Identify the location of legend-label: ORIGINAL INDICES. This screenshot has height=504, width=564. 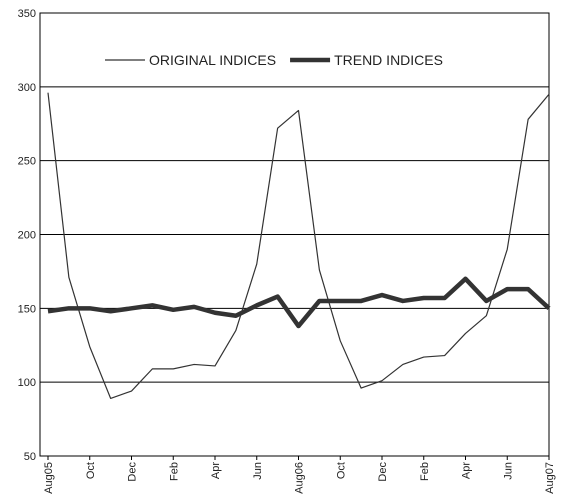
(212, 60).